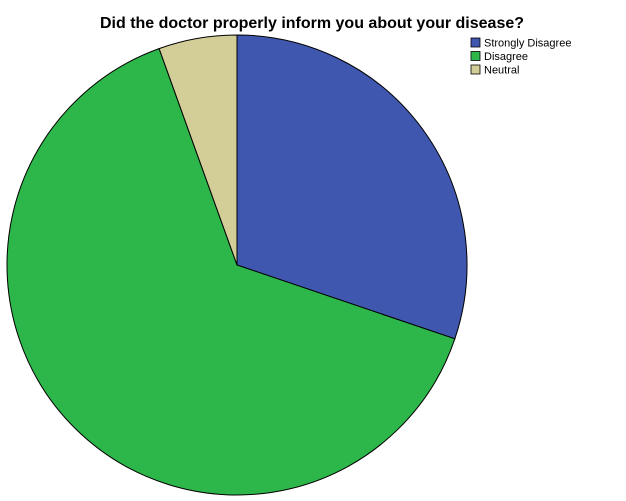 The height and width of the screenshot is (501, 626). I want to click on legend-swatch-neutral, so click(475, 69).